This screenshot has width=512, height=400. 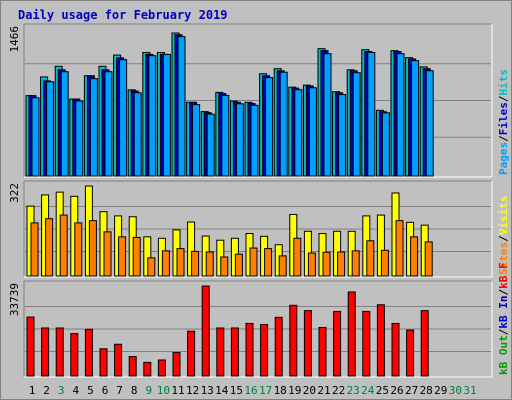 I want to click on day-label: 16, so click(x=250, y=390).